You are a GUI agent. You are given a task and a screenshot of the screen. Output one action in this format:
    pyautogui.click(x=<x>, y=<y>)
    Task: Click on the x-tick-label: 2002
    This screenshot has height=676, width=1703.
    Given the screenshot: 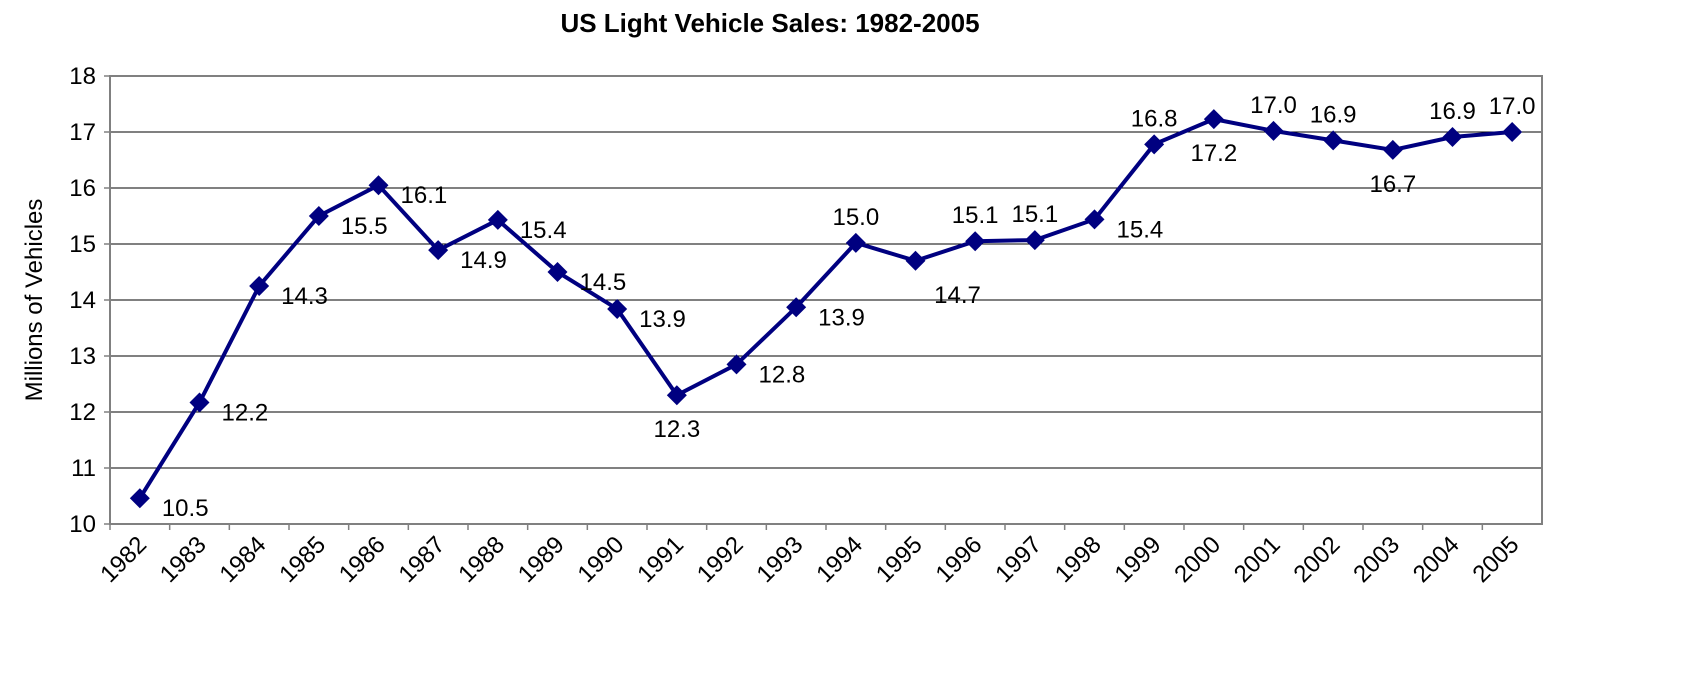 What is the action you would take?
    pyautogui.click(x=1317, y=559)
    